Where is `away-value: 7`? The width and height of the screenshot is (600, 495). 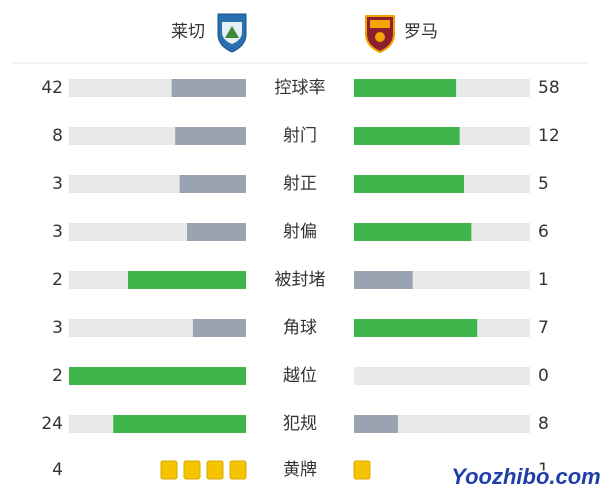 away-value: 7 is located at coordinates (543, 328).